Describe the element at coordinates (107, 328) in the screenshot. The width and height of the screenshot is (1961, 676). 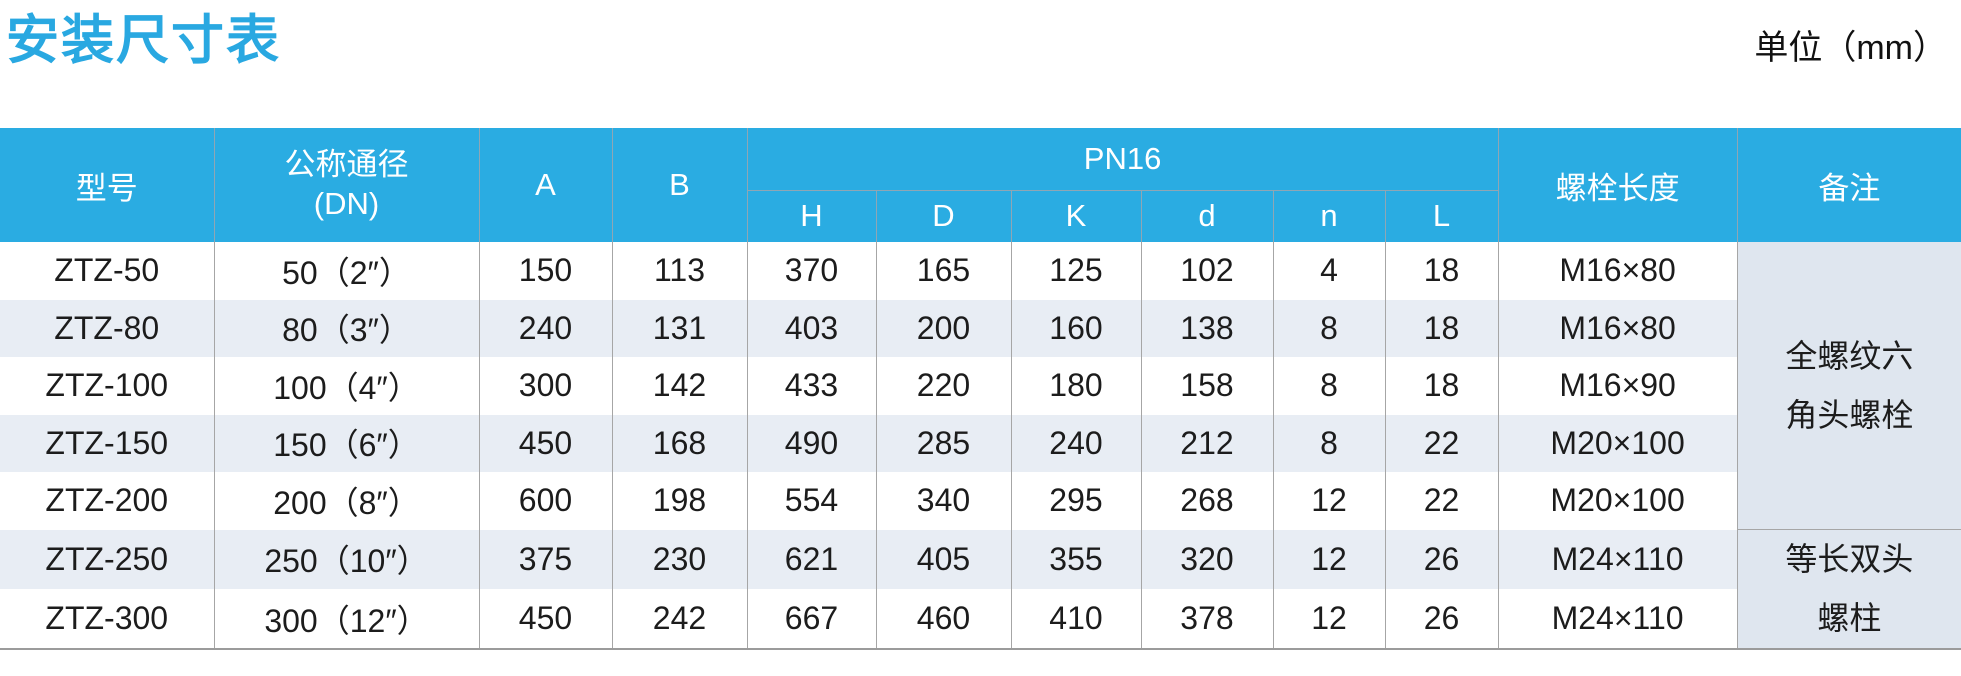
I see `cell-model: ZTZ-80` at that location.